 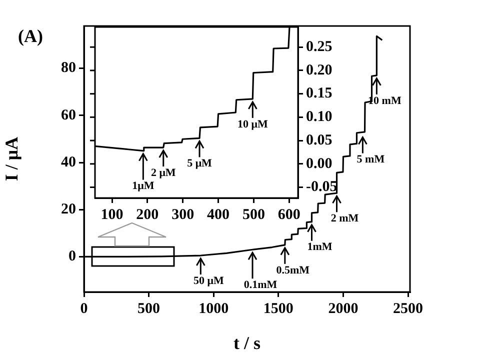 I want to click on y-tick-label: 80, so click(x=68, y=68).